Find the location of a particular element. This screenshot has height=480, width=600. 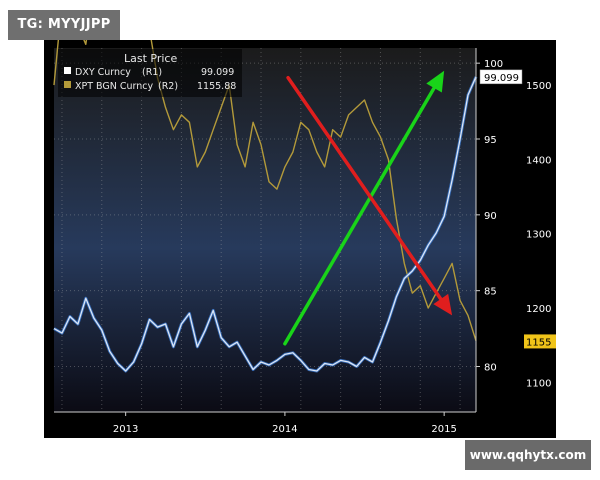

legend-axis-xpt: (R2) is located at coordinates (168, 86).